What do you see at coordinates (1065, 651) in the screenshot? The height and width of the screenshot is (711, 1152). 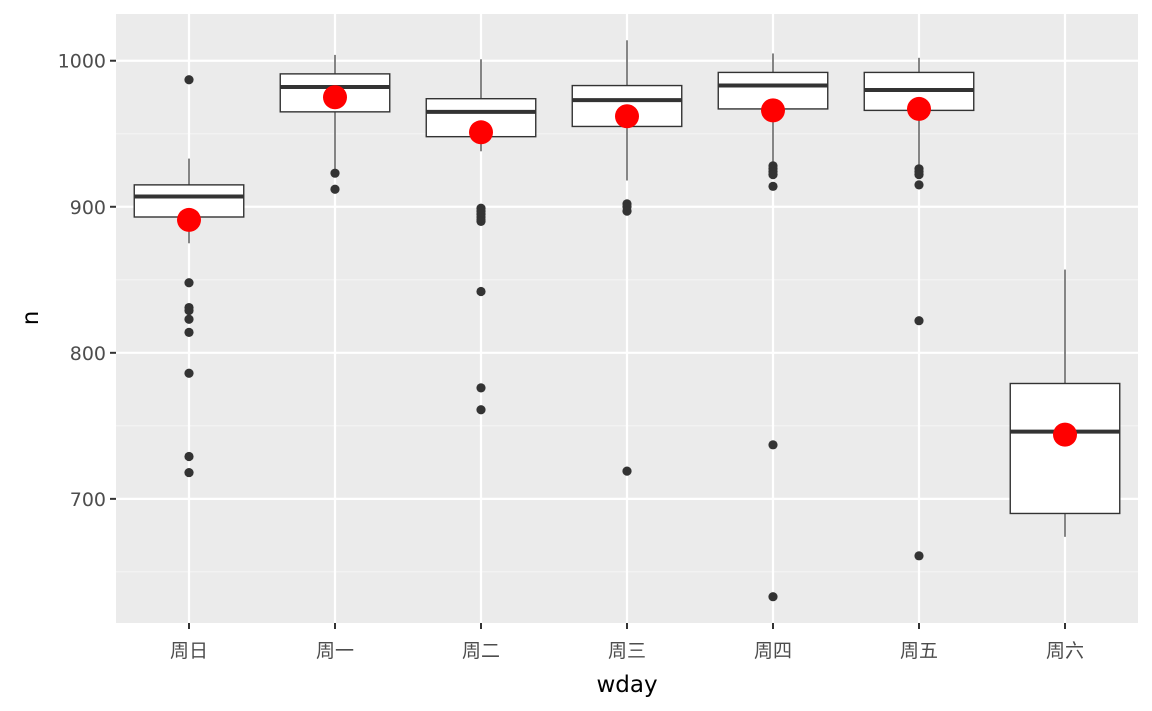 I see `x-tick-label: 周六` at bounding box center [1065, 651].